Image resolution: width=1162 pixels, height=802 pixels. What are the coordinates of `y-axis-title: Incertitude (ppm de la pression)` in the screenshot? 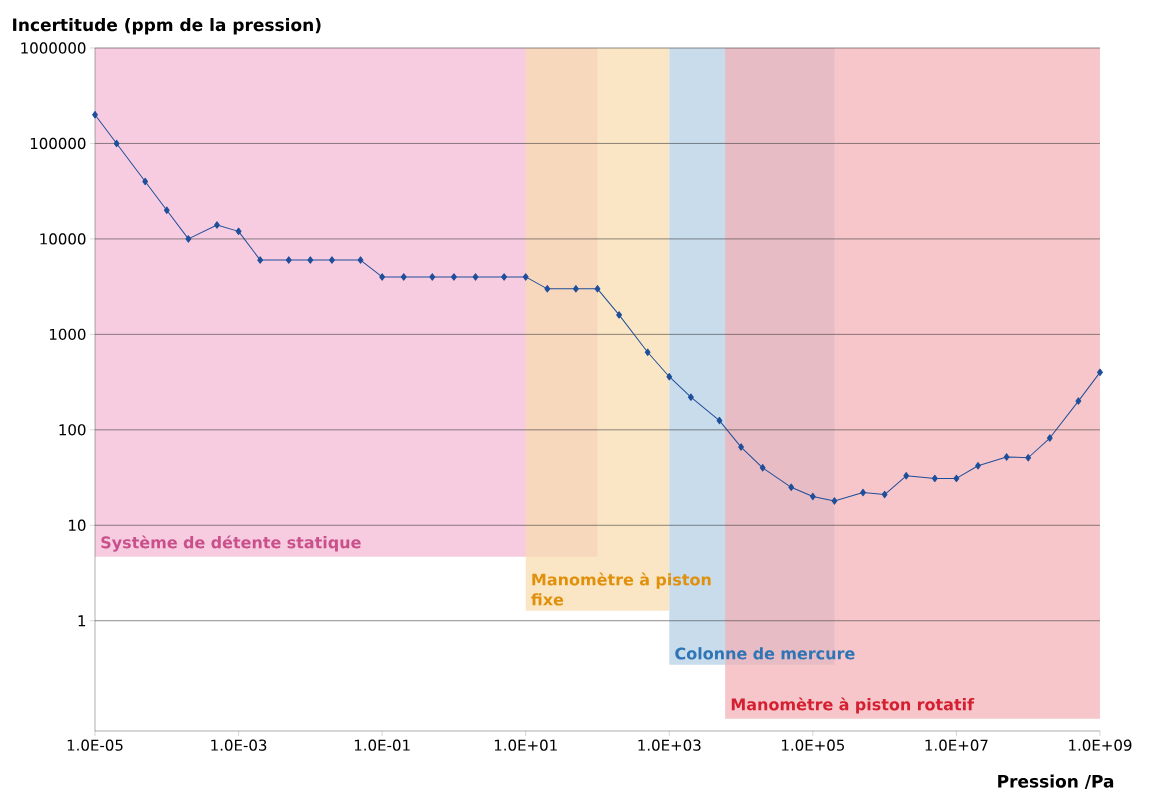 It's located at (167, 26).